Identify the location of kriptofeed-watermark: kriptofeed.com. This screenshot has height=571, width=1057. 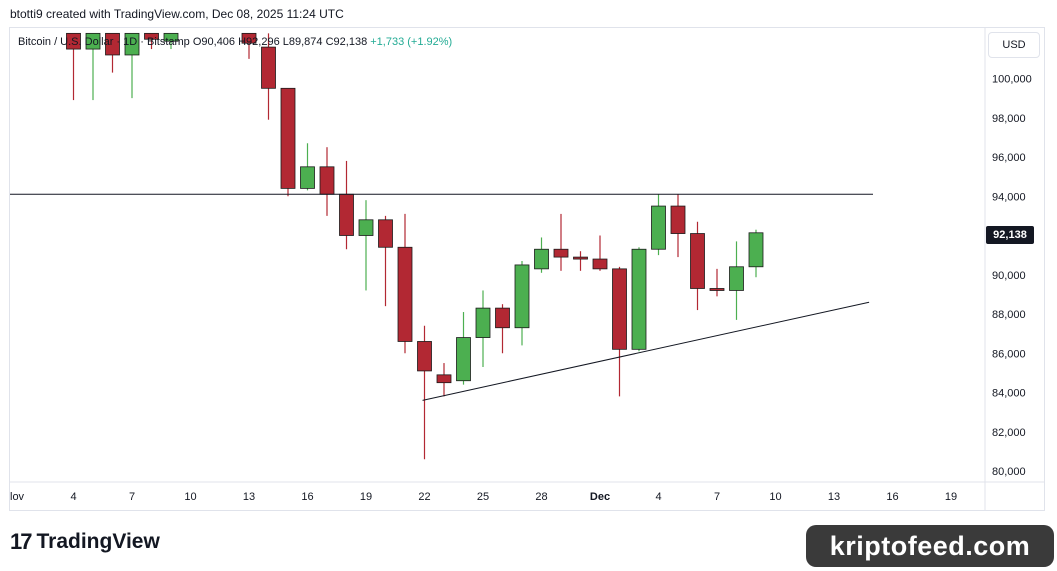
(930, 546).